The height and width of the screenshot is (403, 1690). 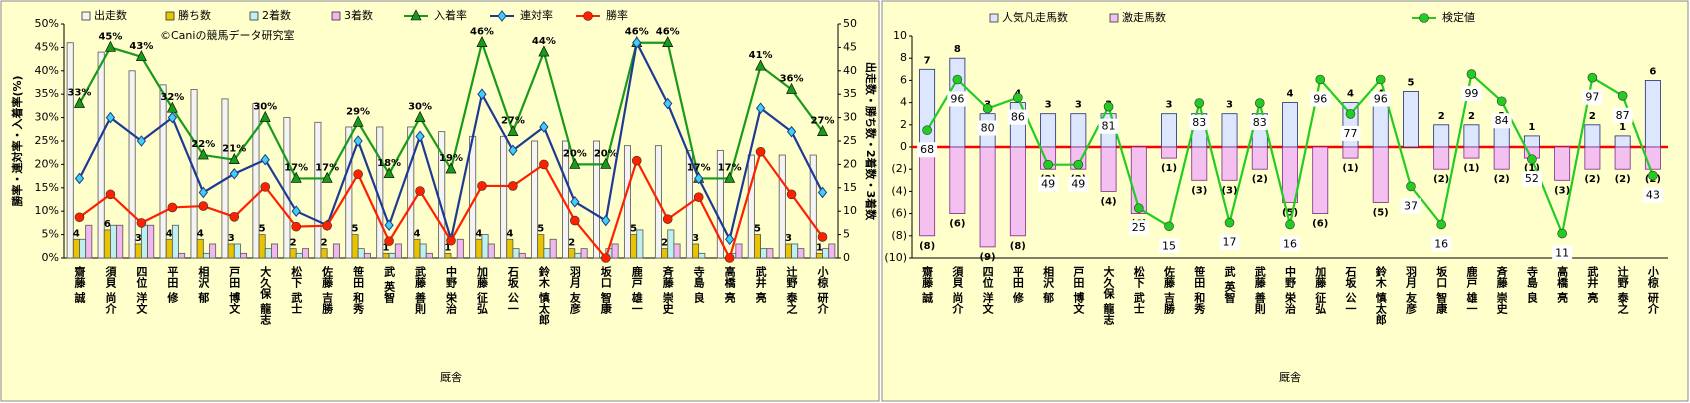 I want to click on data-label: 80, so click(x=988, y=127).